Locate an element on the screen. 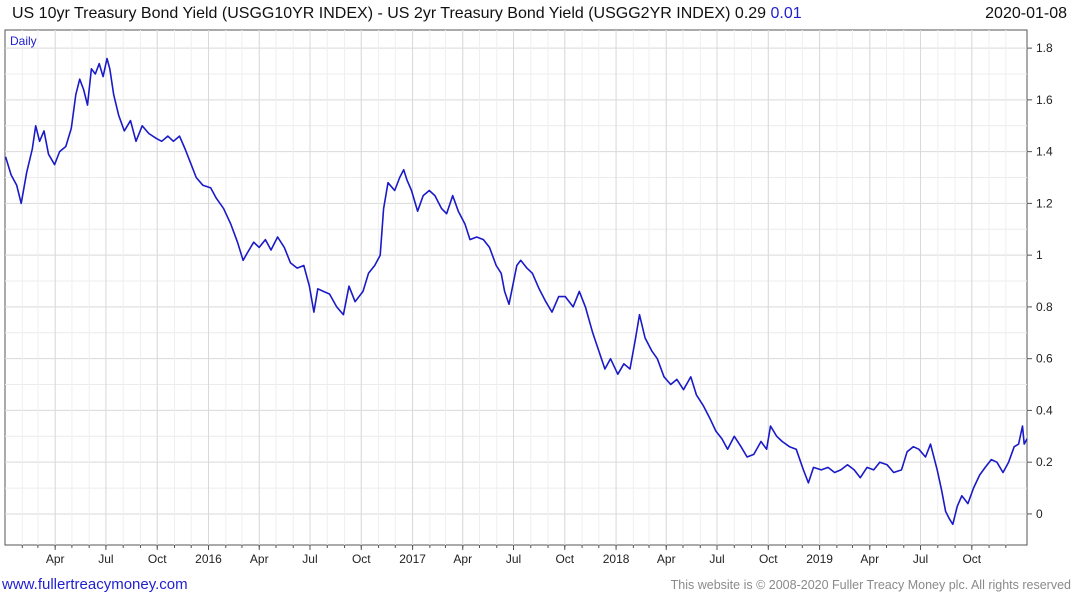  x-tick-label: 2016 is located at coordinates (208, 559).